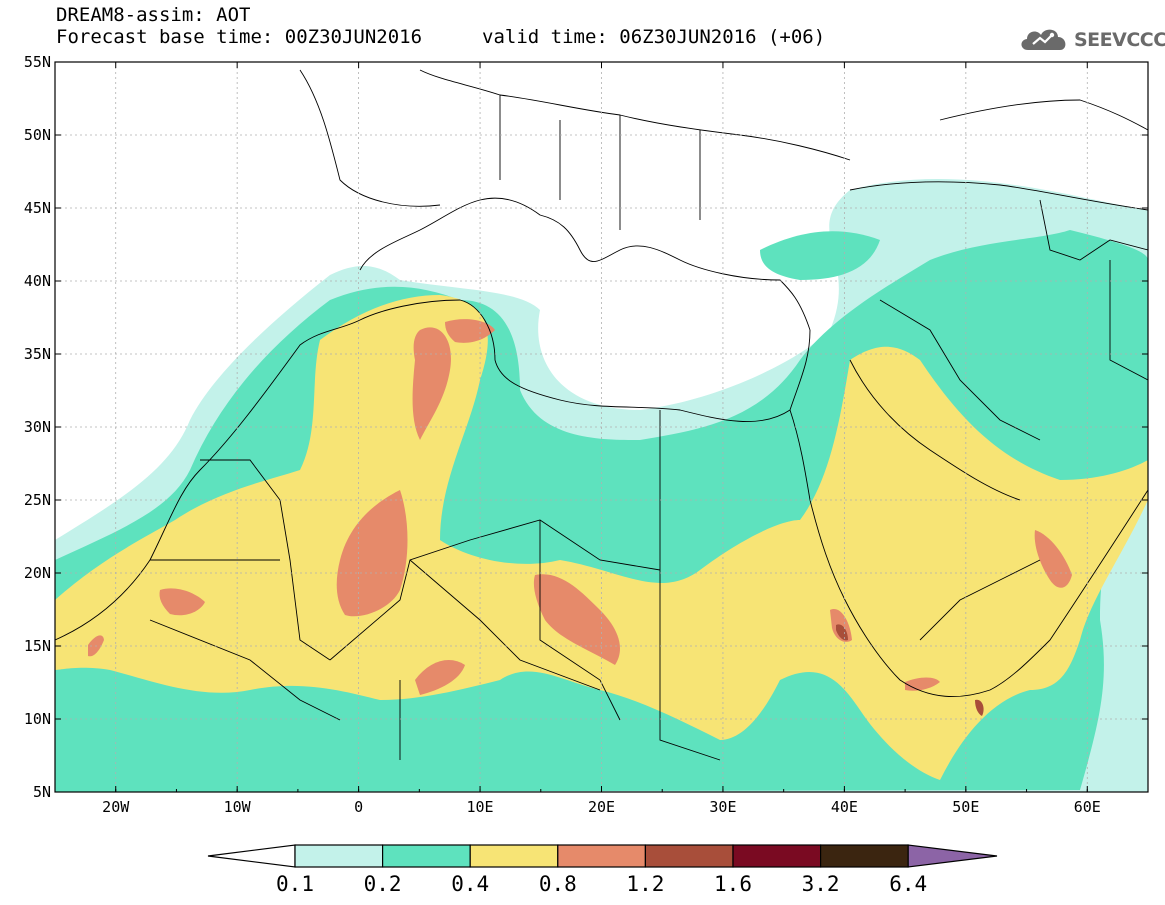 This screenshot has height=905, width=1165. Describe the element at coordinates (37, 500) in the screenshot. I see `lat-label: 25N` at that location.